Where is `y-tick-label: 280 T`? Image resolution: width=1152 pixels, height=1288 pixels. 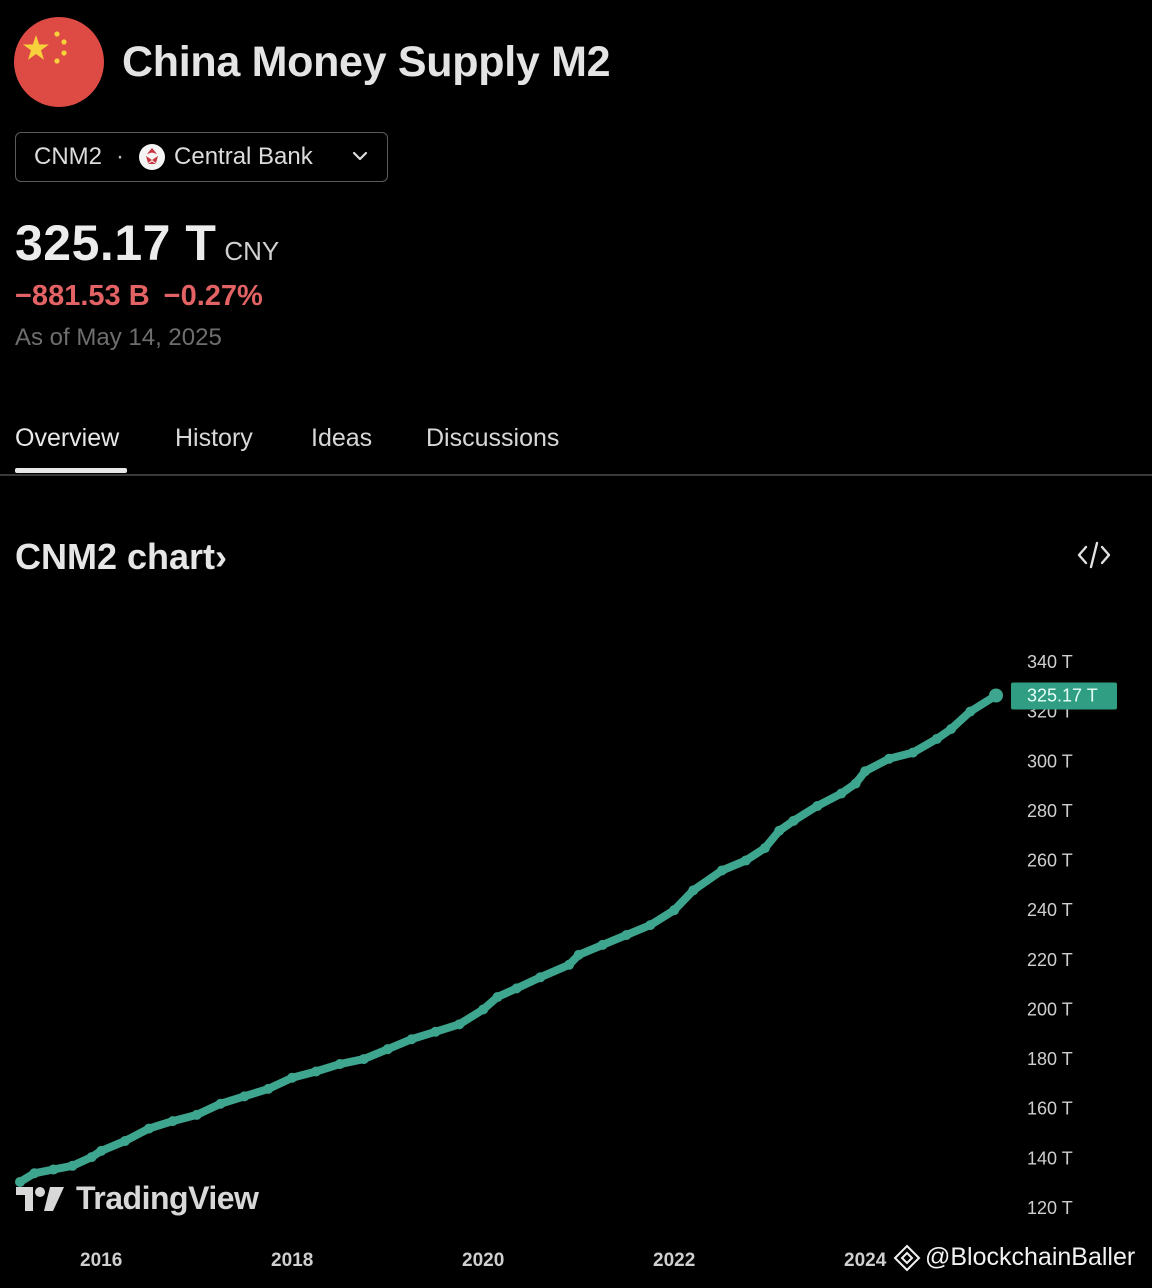
y-tick-label: 280 T is located at coordinates (1050, 811).